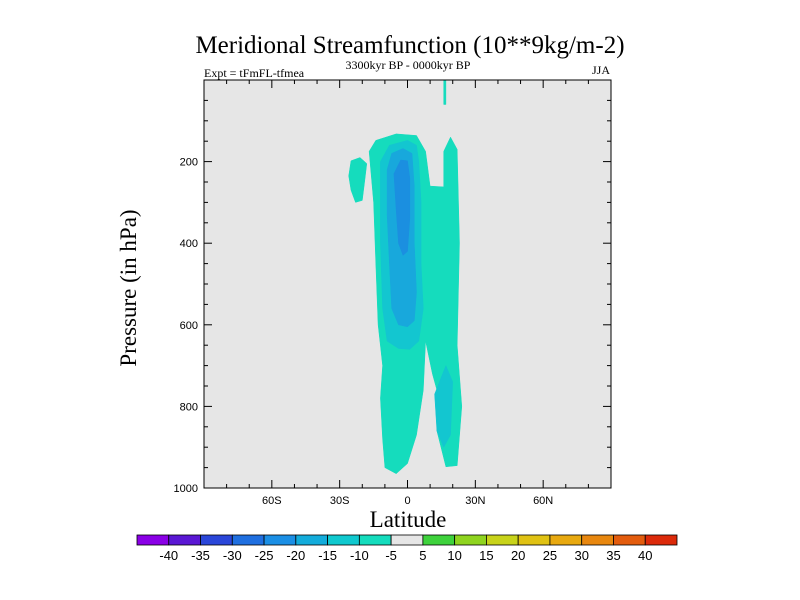 The width and height of the screenshot is (800, 600). What do you see at coordinates (128, 287) in the screenshot?
I see `y-axis-label: Pressure (in hPa)` at bounding box center [128, 287].